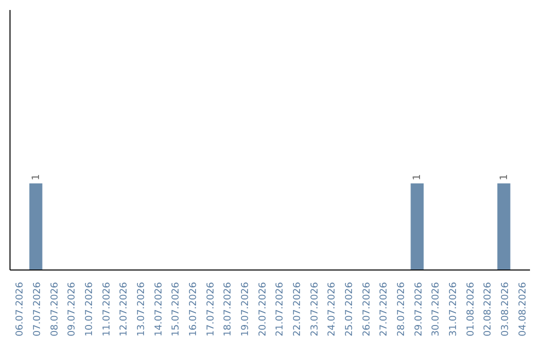  I want to click on x-tick-label: 29.07.2026, so click(418, 309).